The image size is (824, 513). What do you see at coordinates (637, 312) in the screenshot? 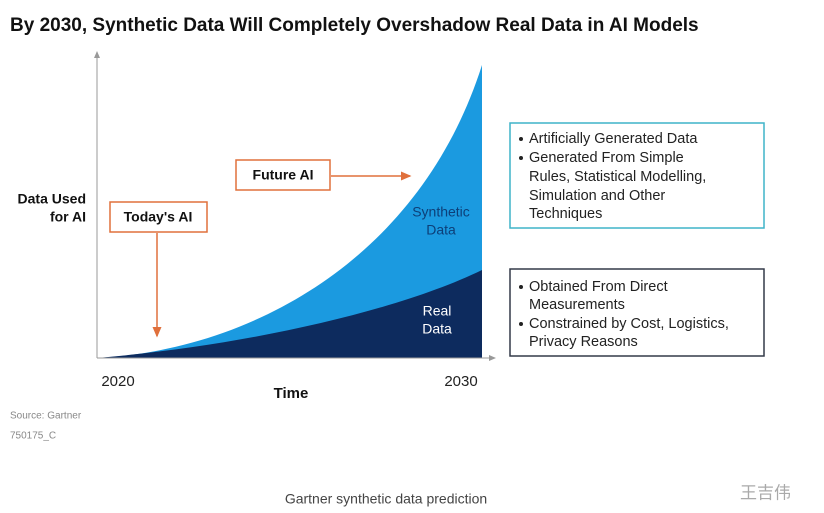
I see `real-box` at bounding box center [637, 312].